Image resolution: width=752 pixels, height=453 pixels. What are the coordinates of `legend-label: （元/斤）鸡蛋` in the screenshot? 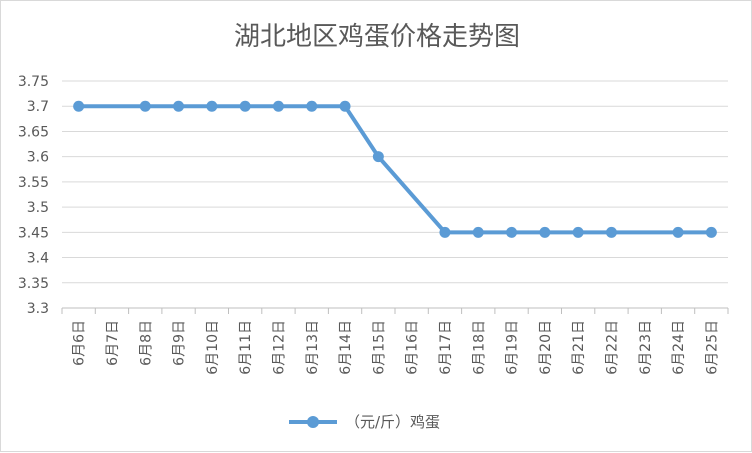 It's located at (392, 422).